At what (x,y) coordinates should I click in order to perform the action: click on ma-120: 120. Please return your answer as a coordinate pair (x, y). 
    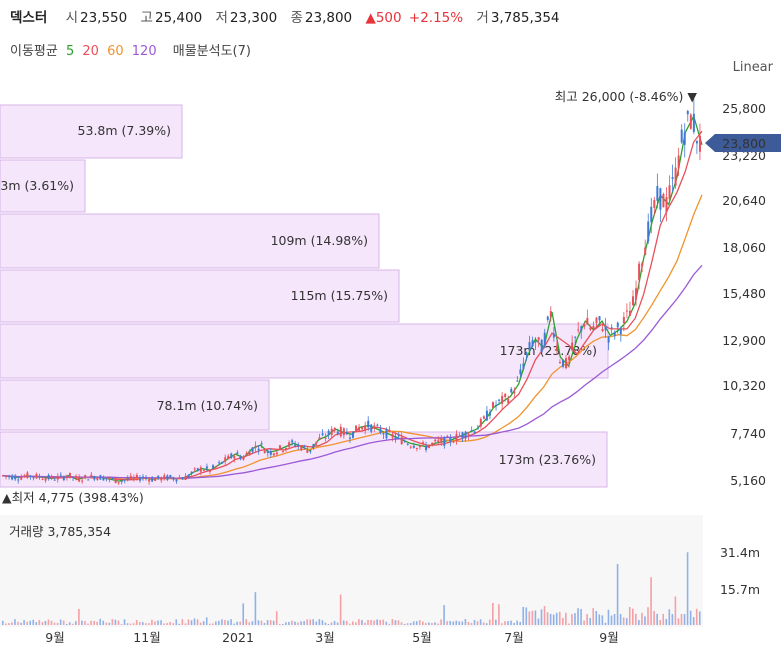
    Looking at the image, I should click on (144, 51).